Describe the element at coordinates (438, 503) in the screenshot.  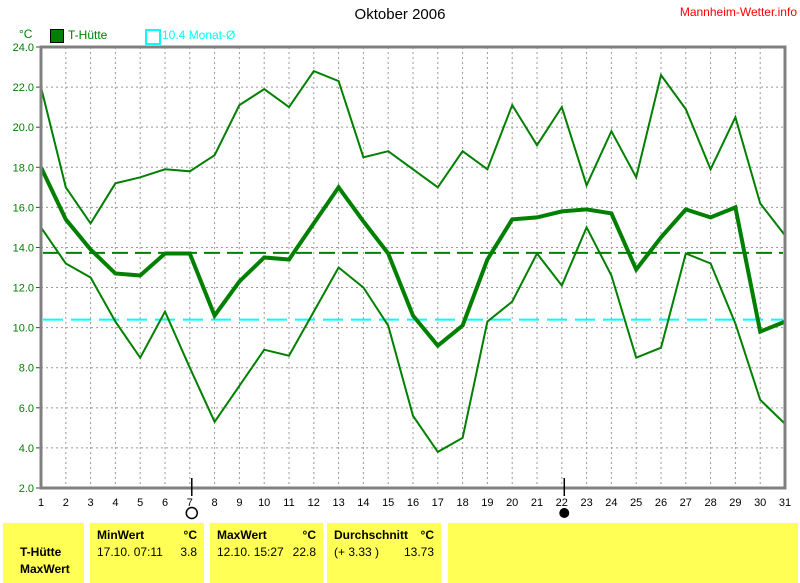
I see `svg-text: 17` at that location.